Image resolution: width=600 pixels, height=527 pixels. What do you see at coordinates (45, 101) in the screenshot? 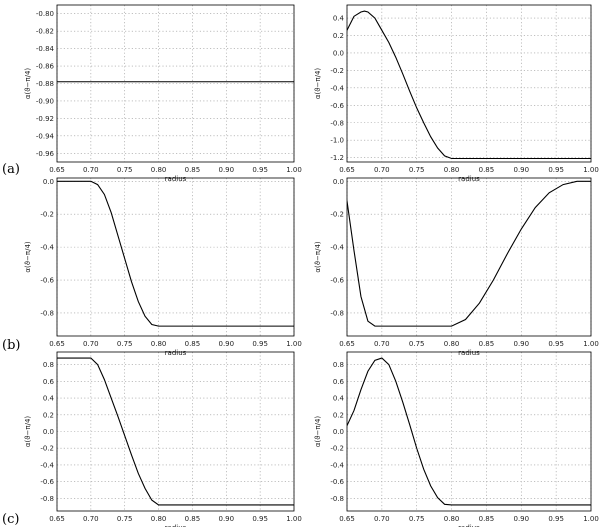
I see `y-tick-label: -0.90` at bounding box center [45, 101].